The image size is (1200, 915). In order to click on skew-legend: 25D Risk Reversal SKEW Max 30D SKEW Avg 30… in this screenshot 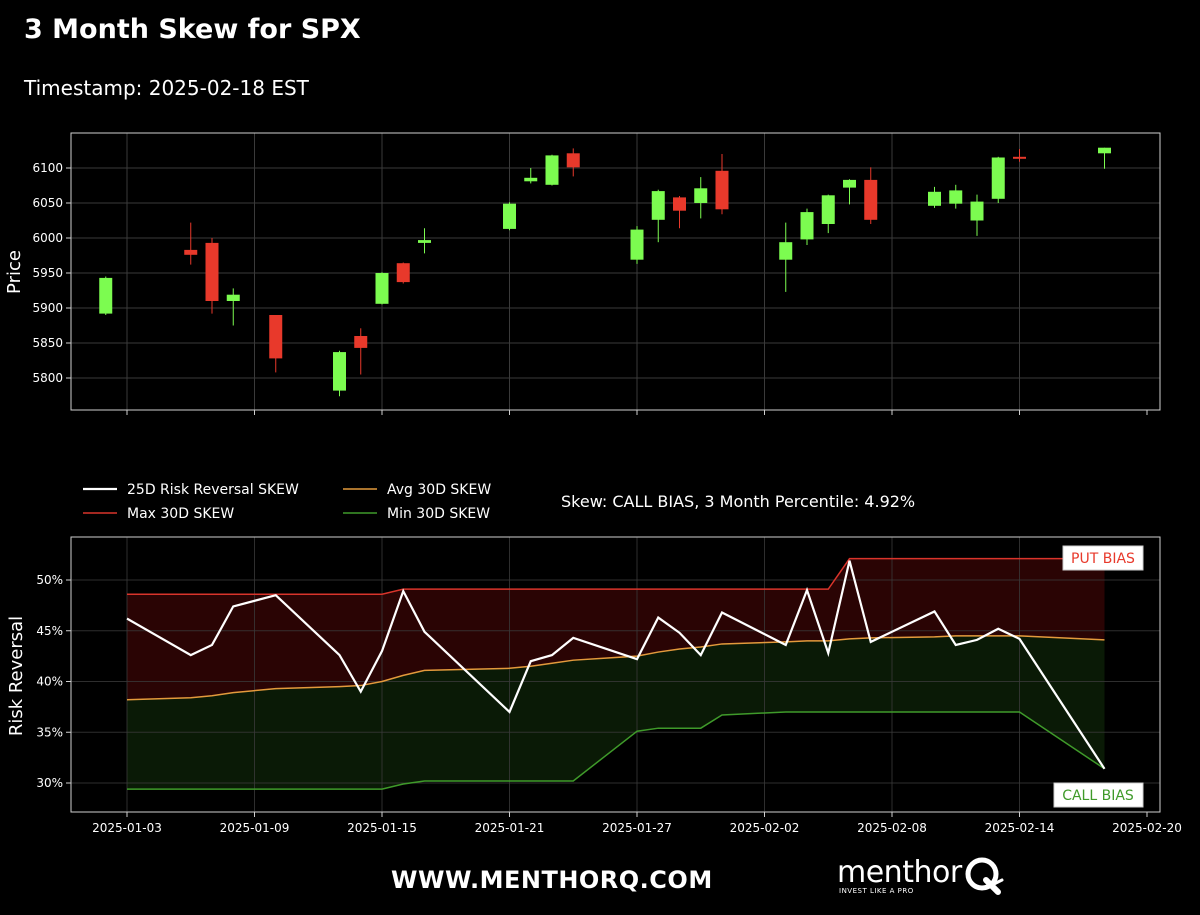, I will do `click(287, 502)`.